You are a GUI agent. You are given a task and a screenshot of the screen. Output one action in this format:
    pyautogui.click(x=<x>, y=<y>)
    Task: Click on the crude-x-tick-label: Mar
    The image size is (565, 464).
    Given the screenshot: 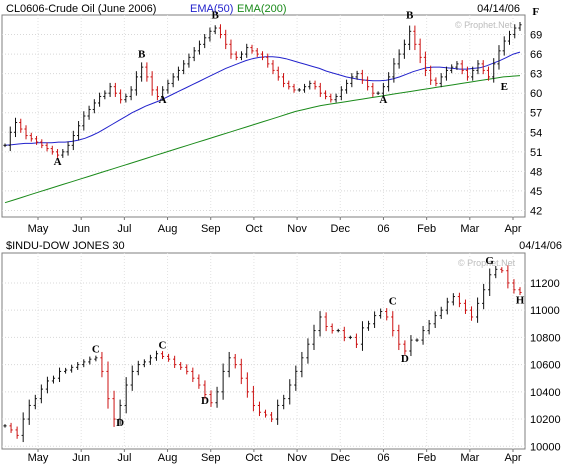 What is the action you would take?
    pyautogui.click(x=469, y=229)
    